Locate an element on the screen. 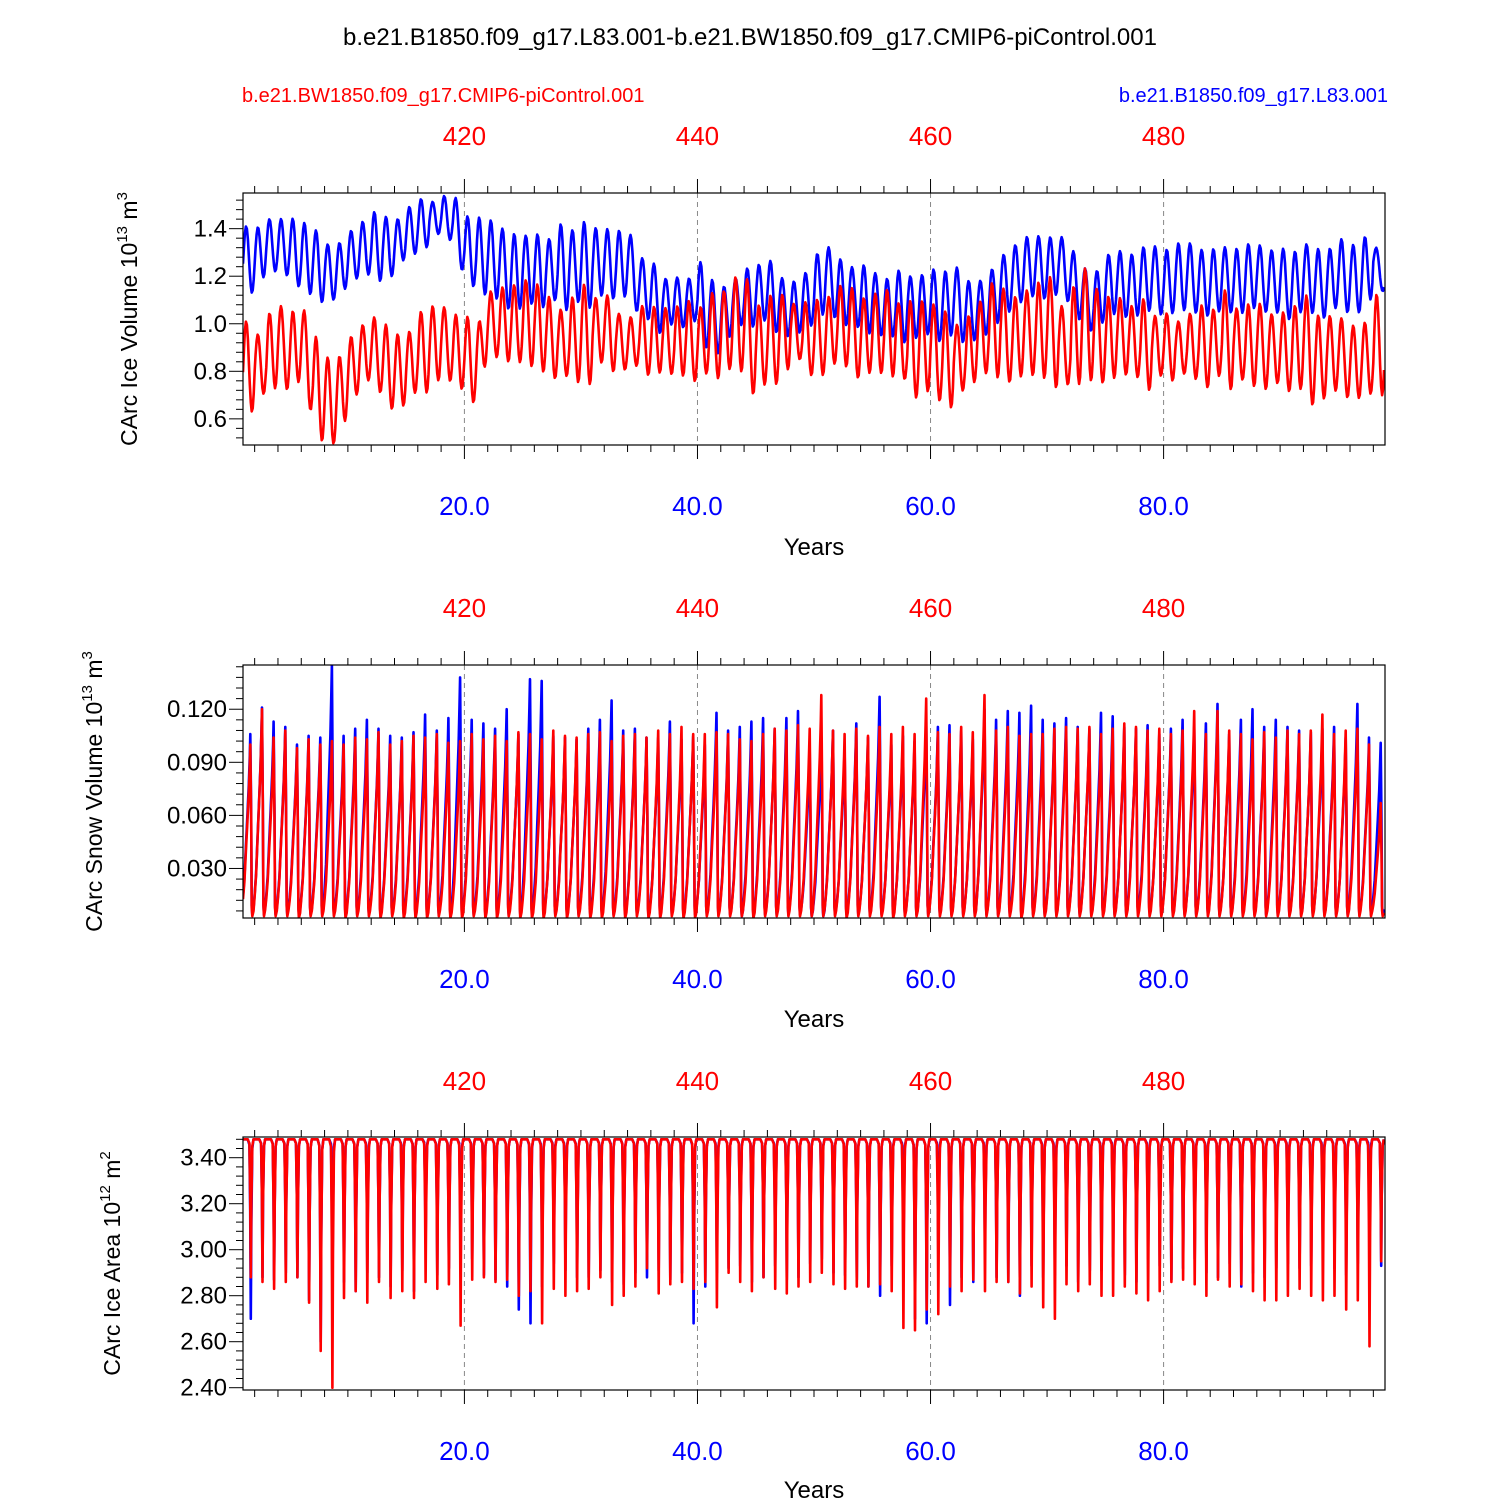 Image resolution: width=1500 pixels, height=1500 pixels. y-tick-label: 0.8 is located at coordinates (210, 371).